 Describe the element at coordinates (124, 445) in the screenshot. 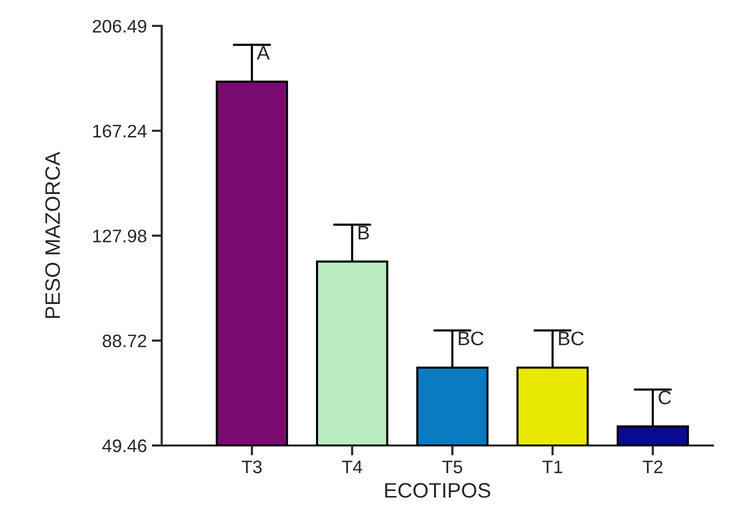

I see `y-tick-label: 49.46` at that location.